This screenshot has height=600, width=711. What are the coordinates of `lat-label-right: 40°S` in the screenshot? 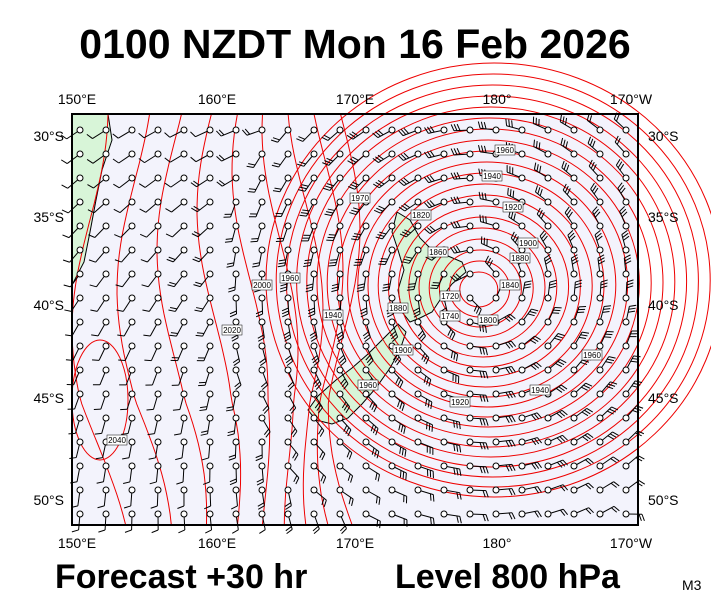 It's located at (663, 305).